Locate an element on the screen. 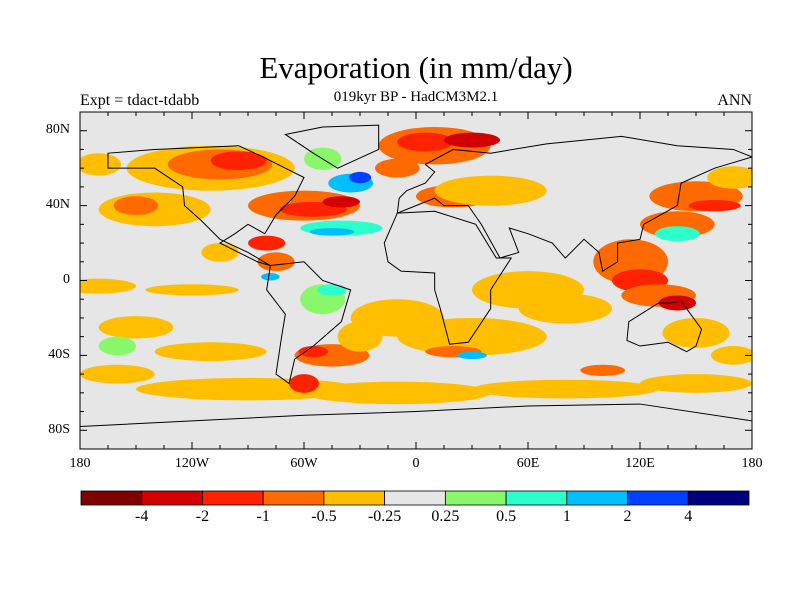  colorbar-label: -4 is located at coordinates (142, 516).